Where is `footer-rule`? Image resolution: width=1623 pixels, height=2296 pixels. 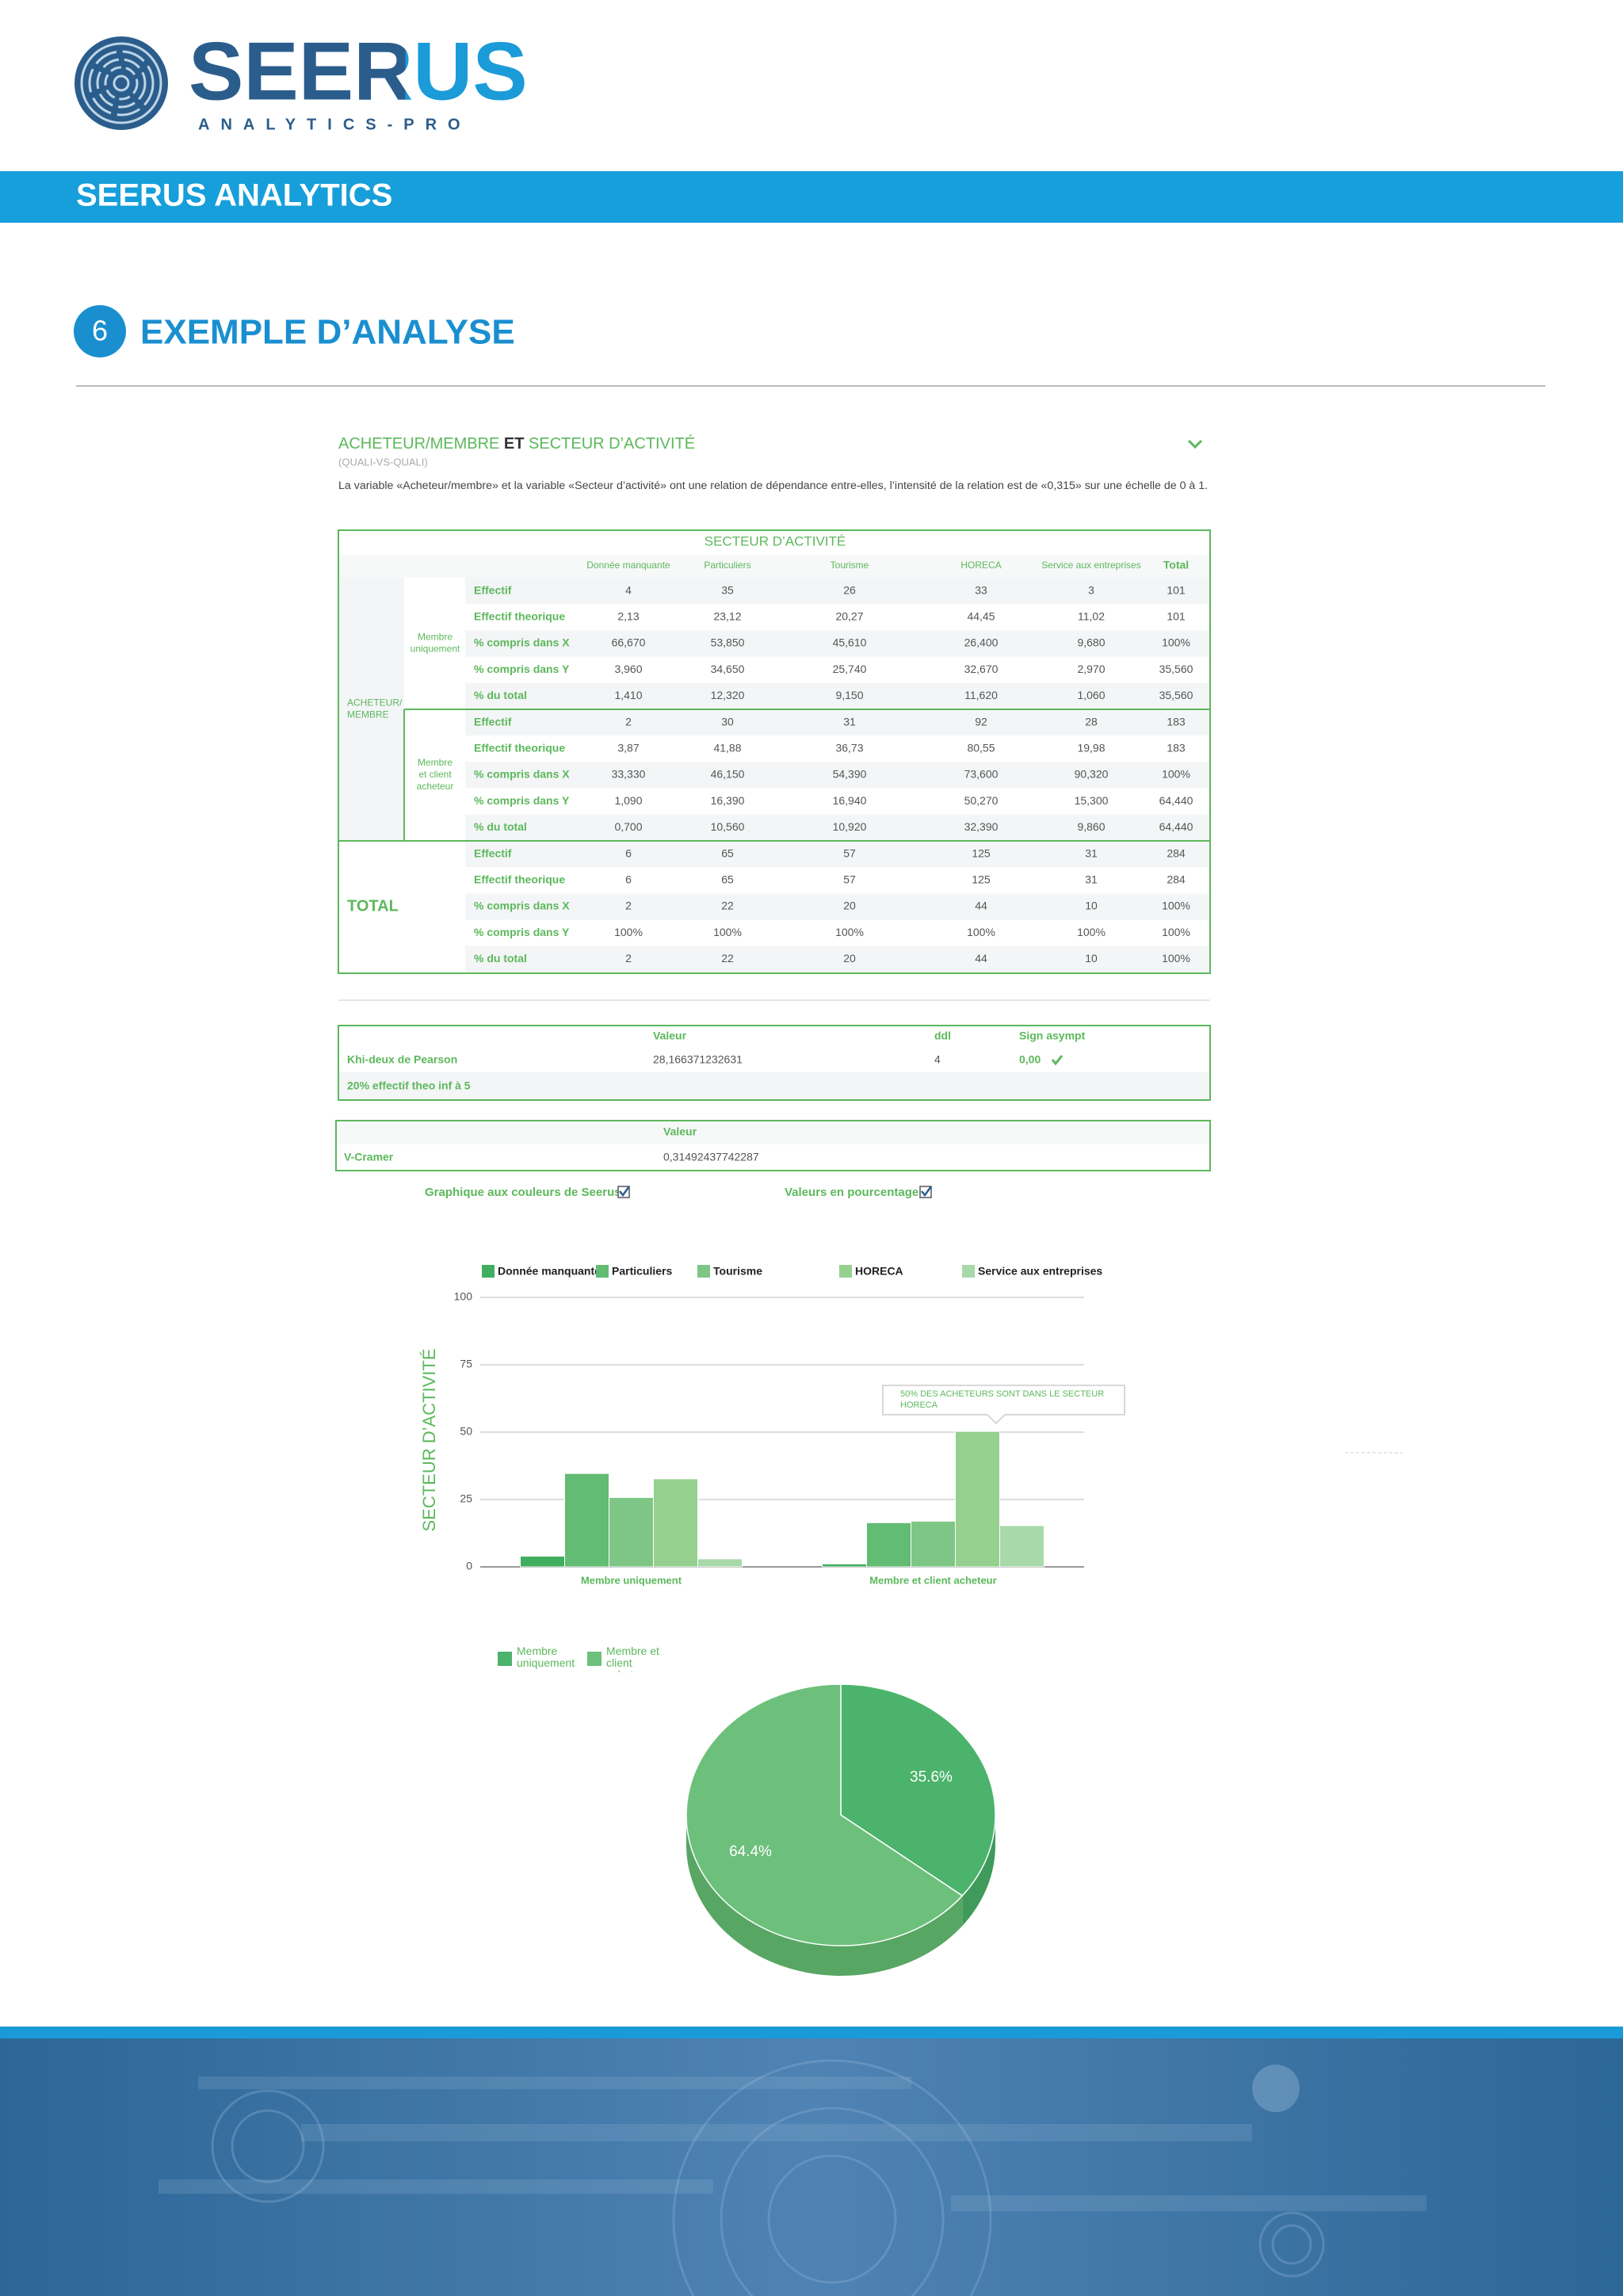
footer-rule is located at coordinates (811, 2032).